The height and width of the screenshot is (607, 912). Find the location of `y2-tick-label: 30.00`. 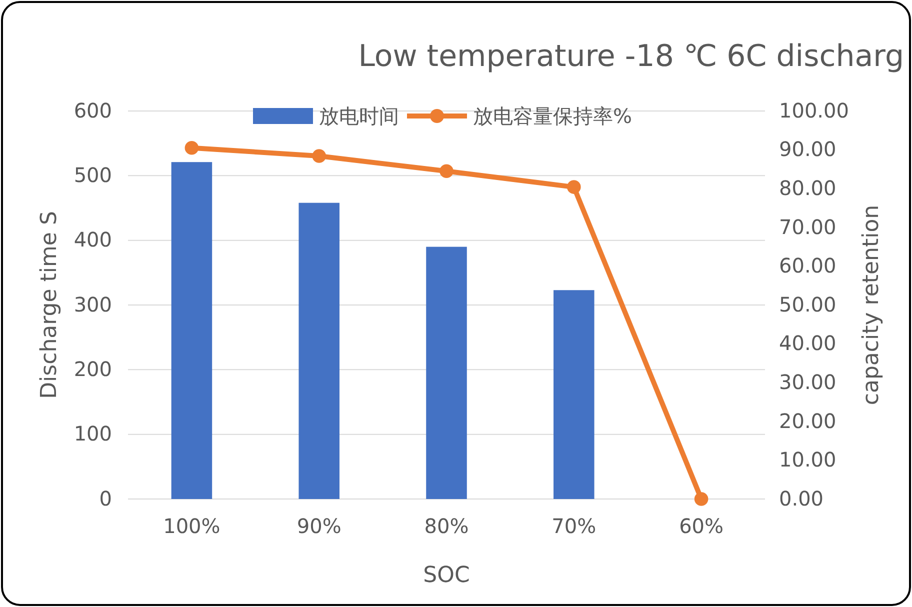

y2-tick-label: 30.00 is located at coordinates (807, 382).